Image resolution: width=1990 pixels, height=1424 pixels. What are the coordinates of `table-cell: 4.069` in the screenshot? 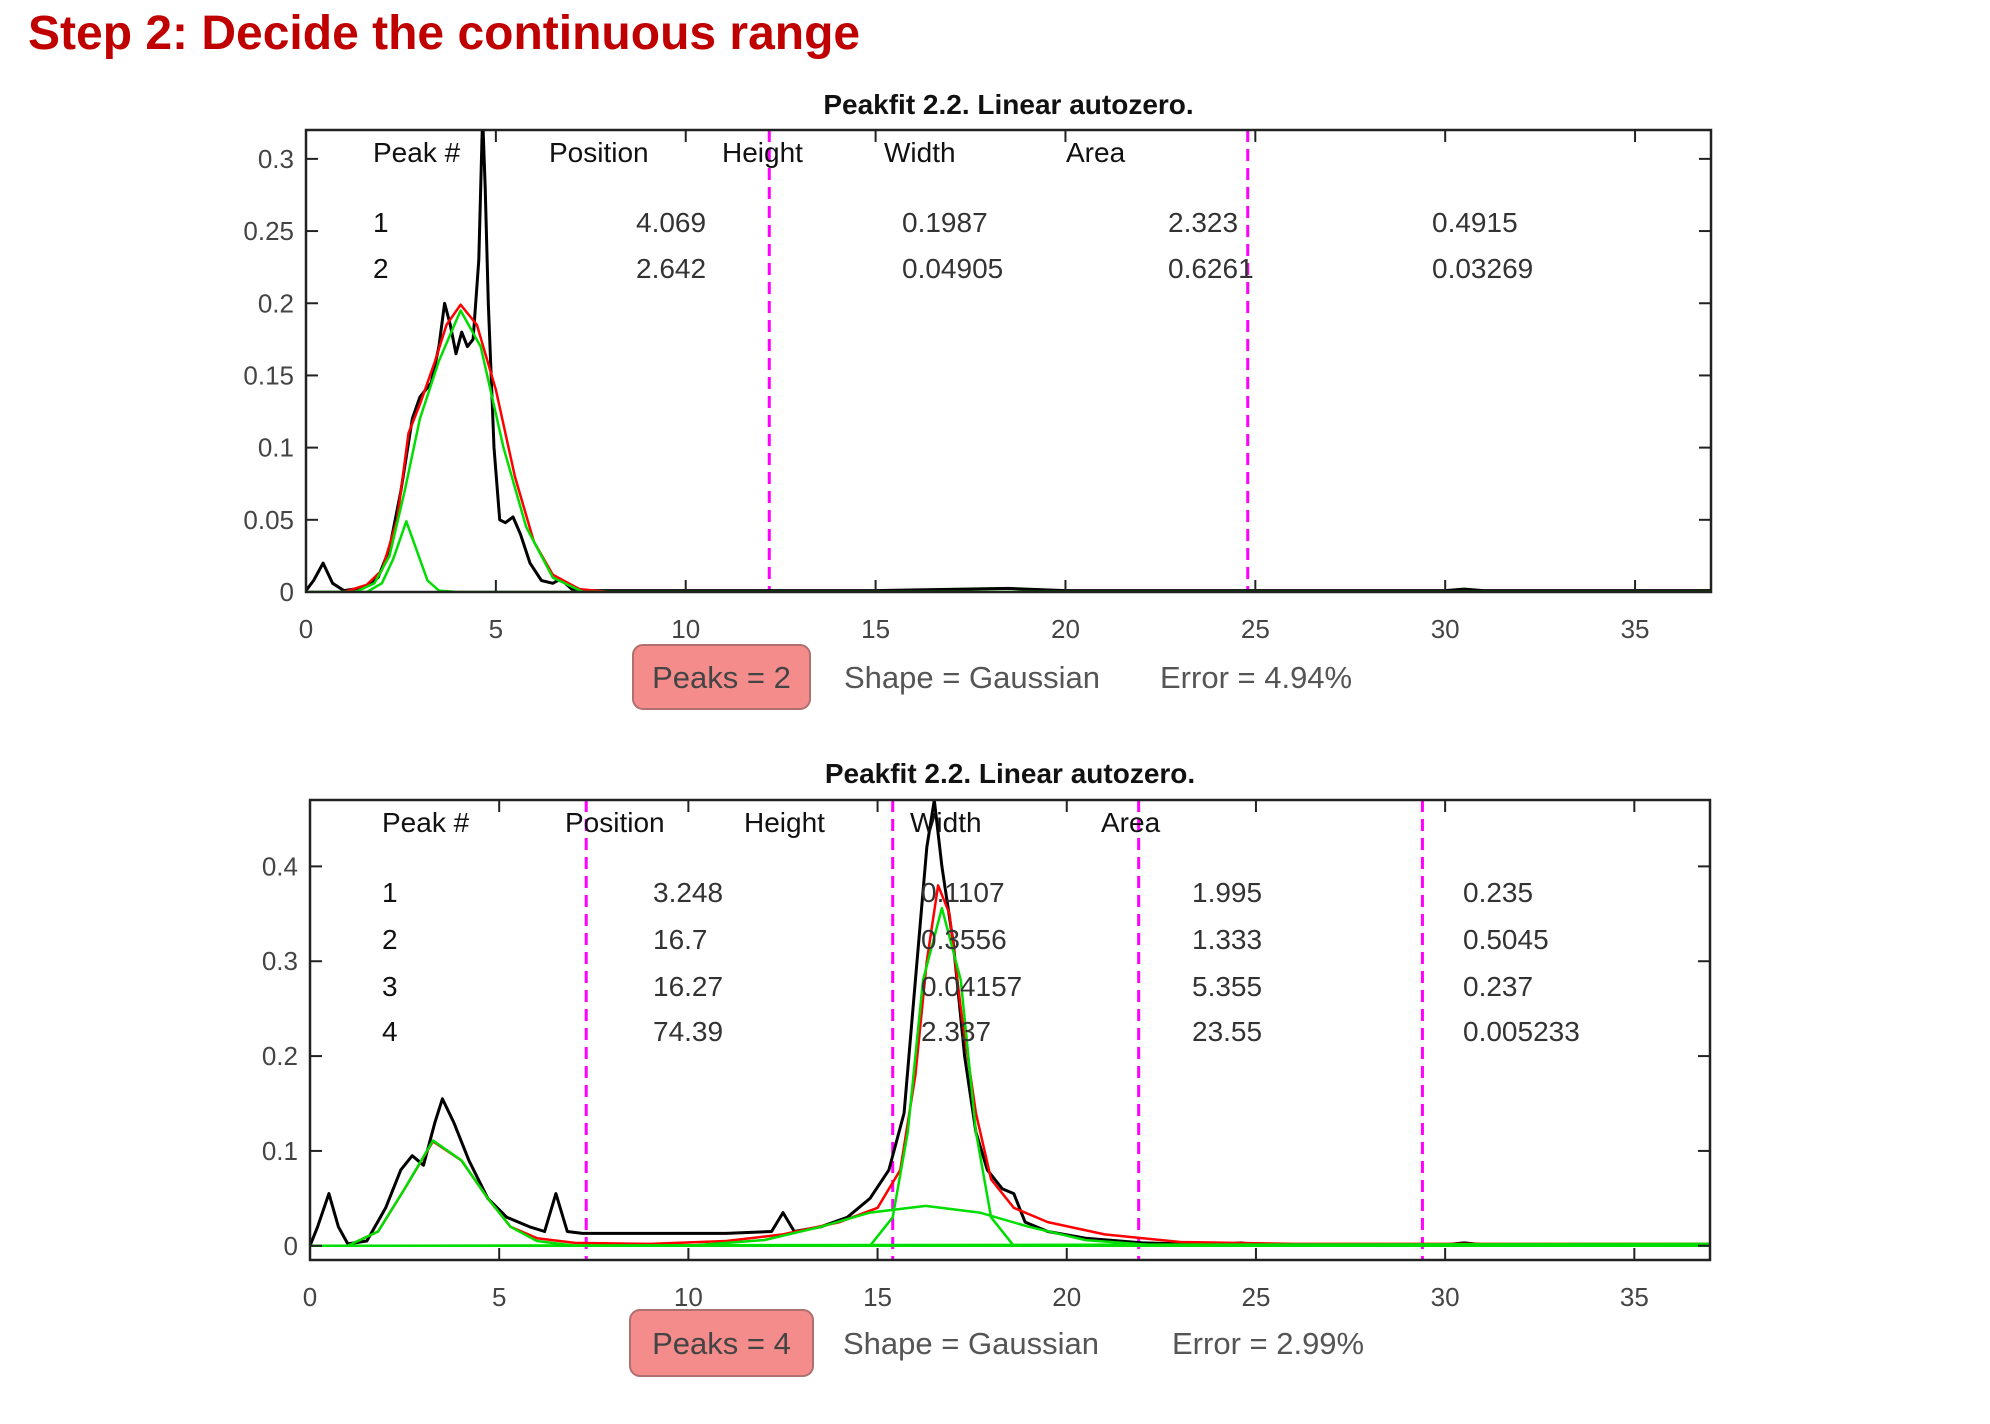 It's located at (671, 222).